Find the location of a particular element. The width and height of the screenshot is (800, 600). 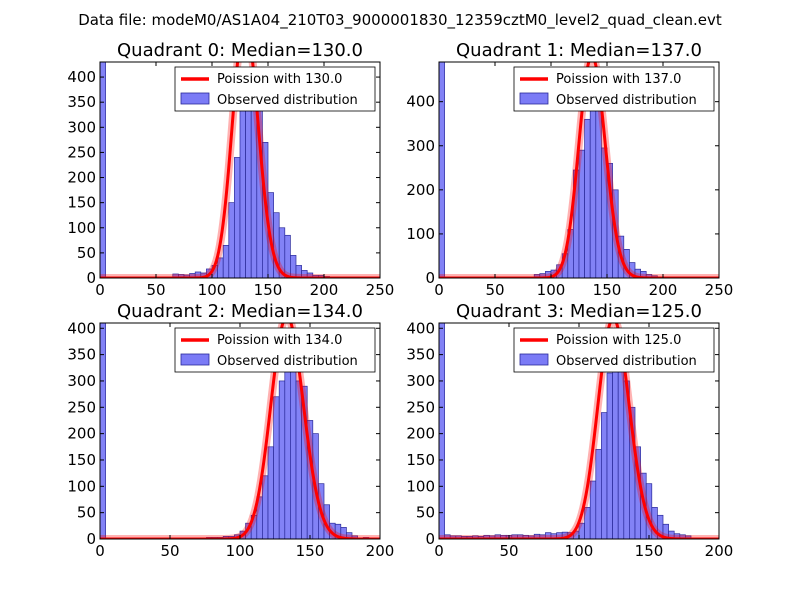

legend-poisson-label: Poission with 125.0 is located at coordinates (618, 340).